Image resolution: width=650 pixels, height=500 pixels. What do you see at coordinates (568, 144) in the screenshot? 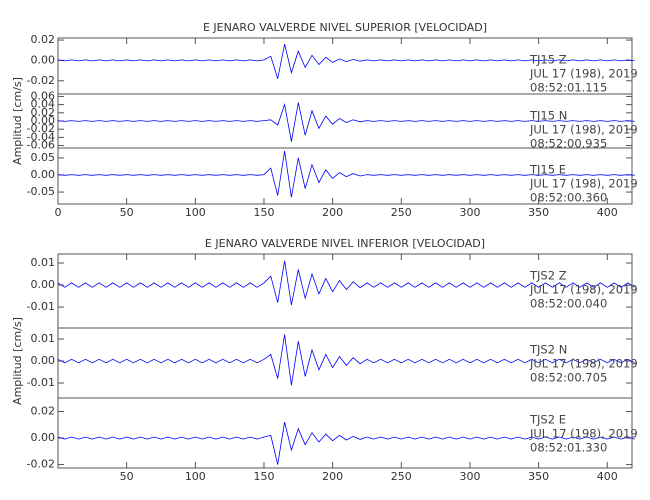
I see `trace-annotation: 08:52:00.935` at bounding box center [568, 144].